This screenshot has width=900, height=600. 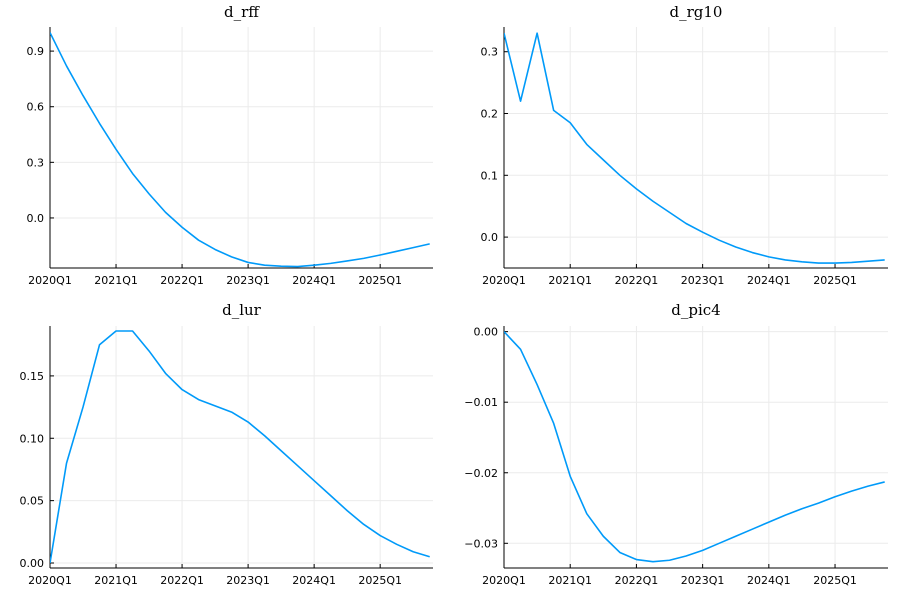 I want to click on panel-title: d_rff, so click(x=242, y=12).